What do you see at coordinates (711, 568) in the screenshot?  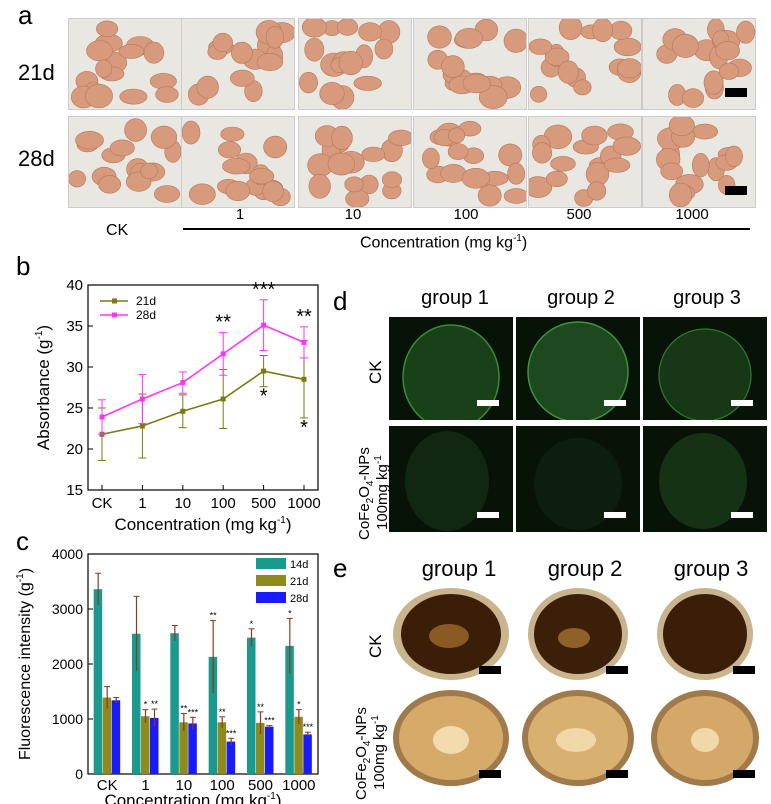 I see `panel-e-group-3: group 3` at bounding box center [711, 568].